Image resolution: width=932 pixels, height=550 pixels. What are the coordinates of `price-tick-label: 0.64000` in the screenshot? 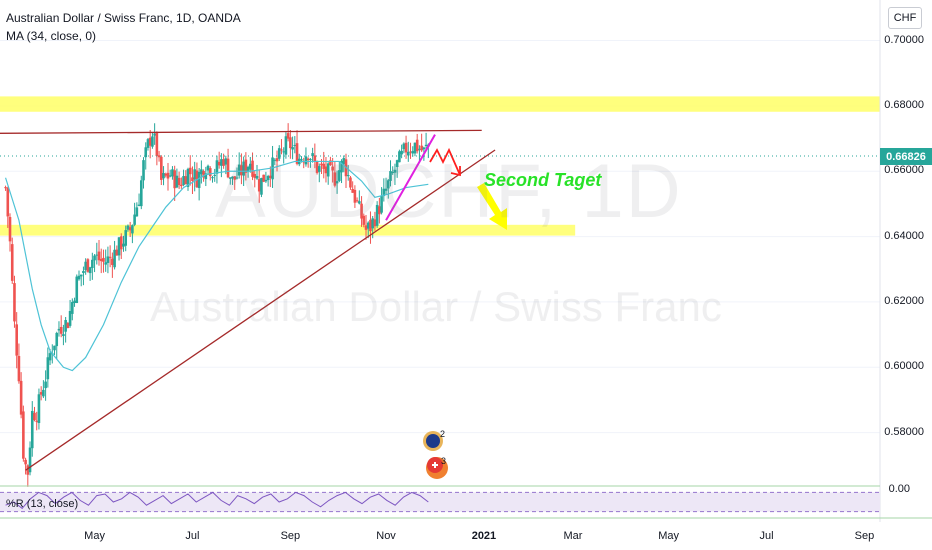 It's located at (904, 235).